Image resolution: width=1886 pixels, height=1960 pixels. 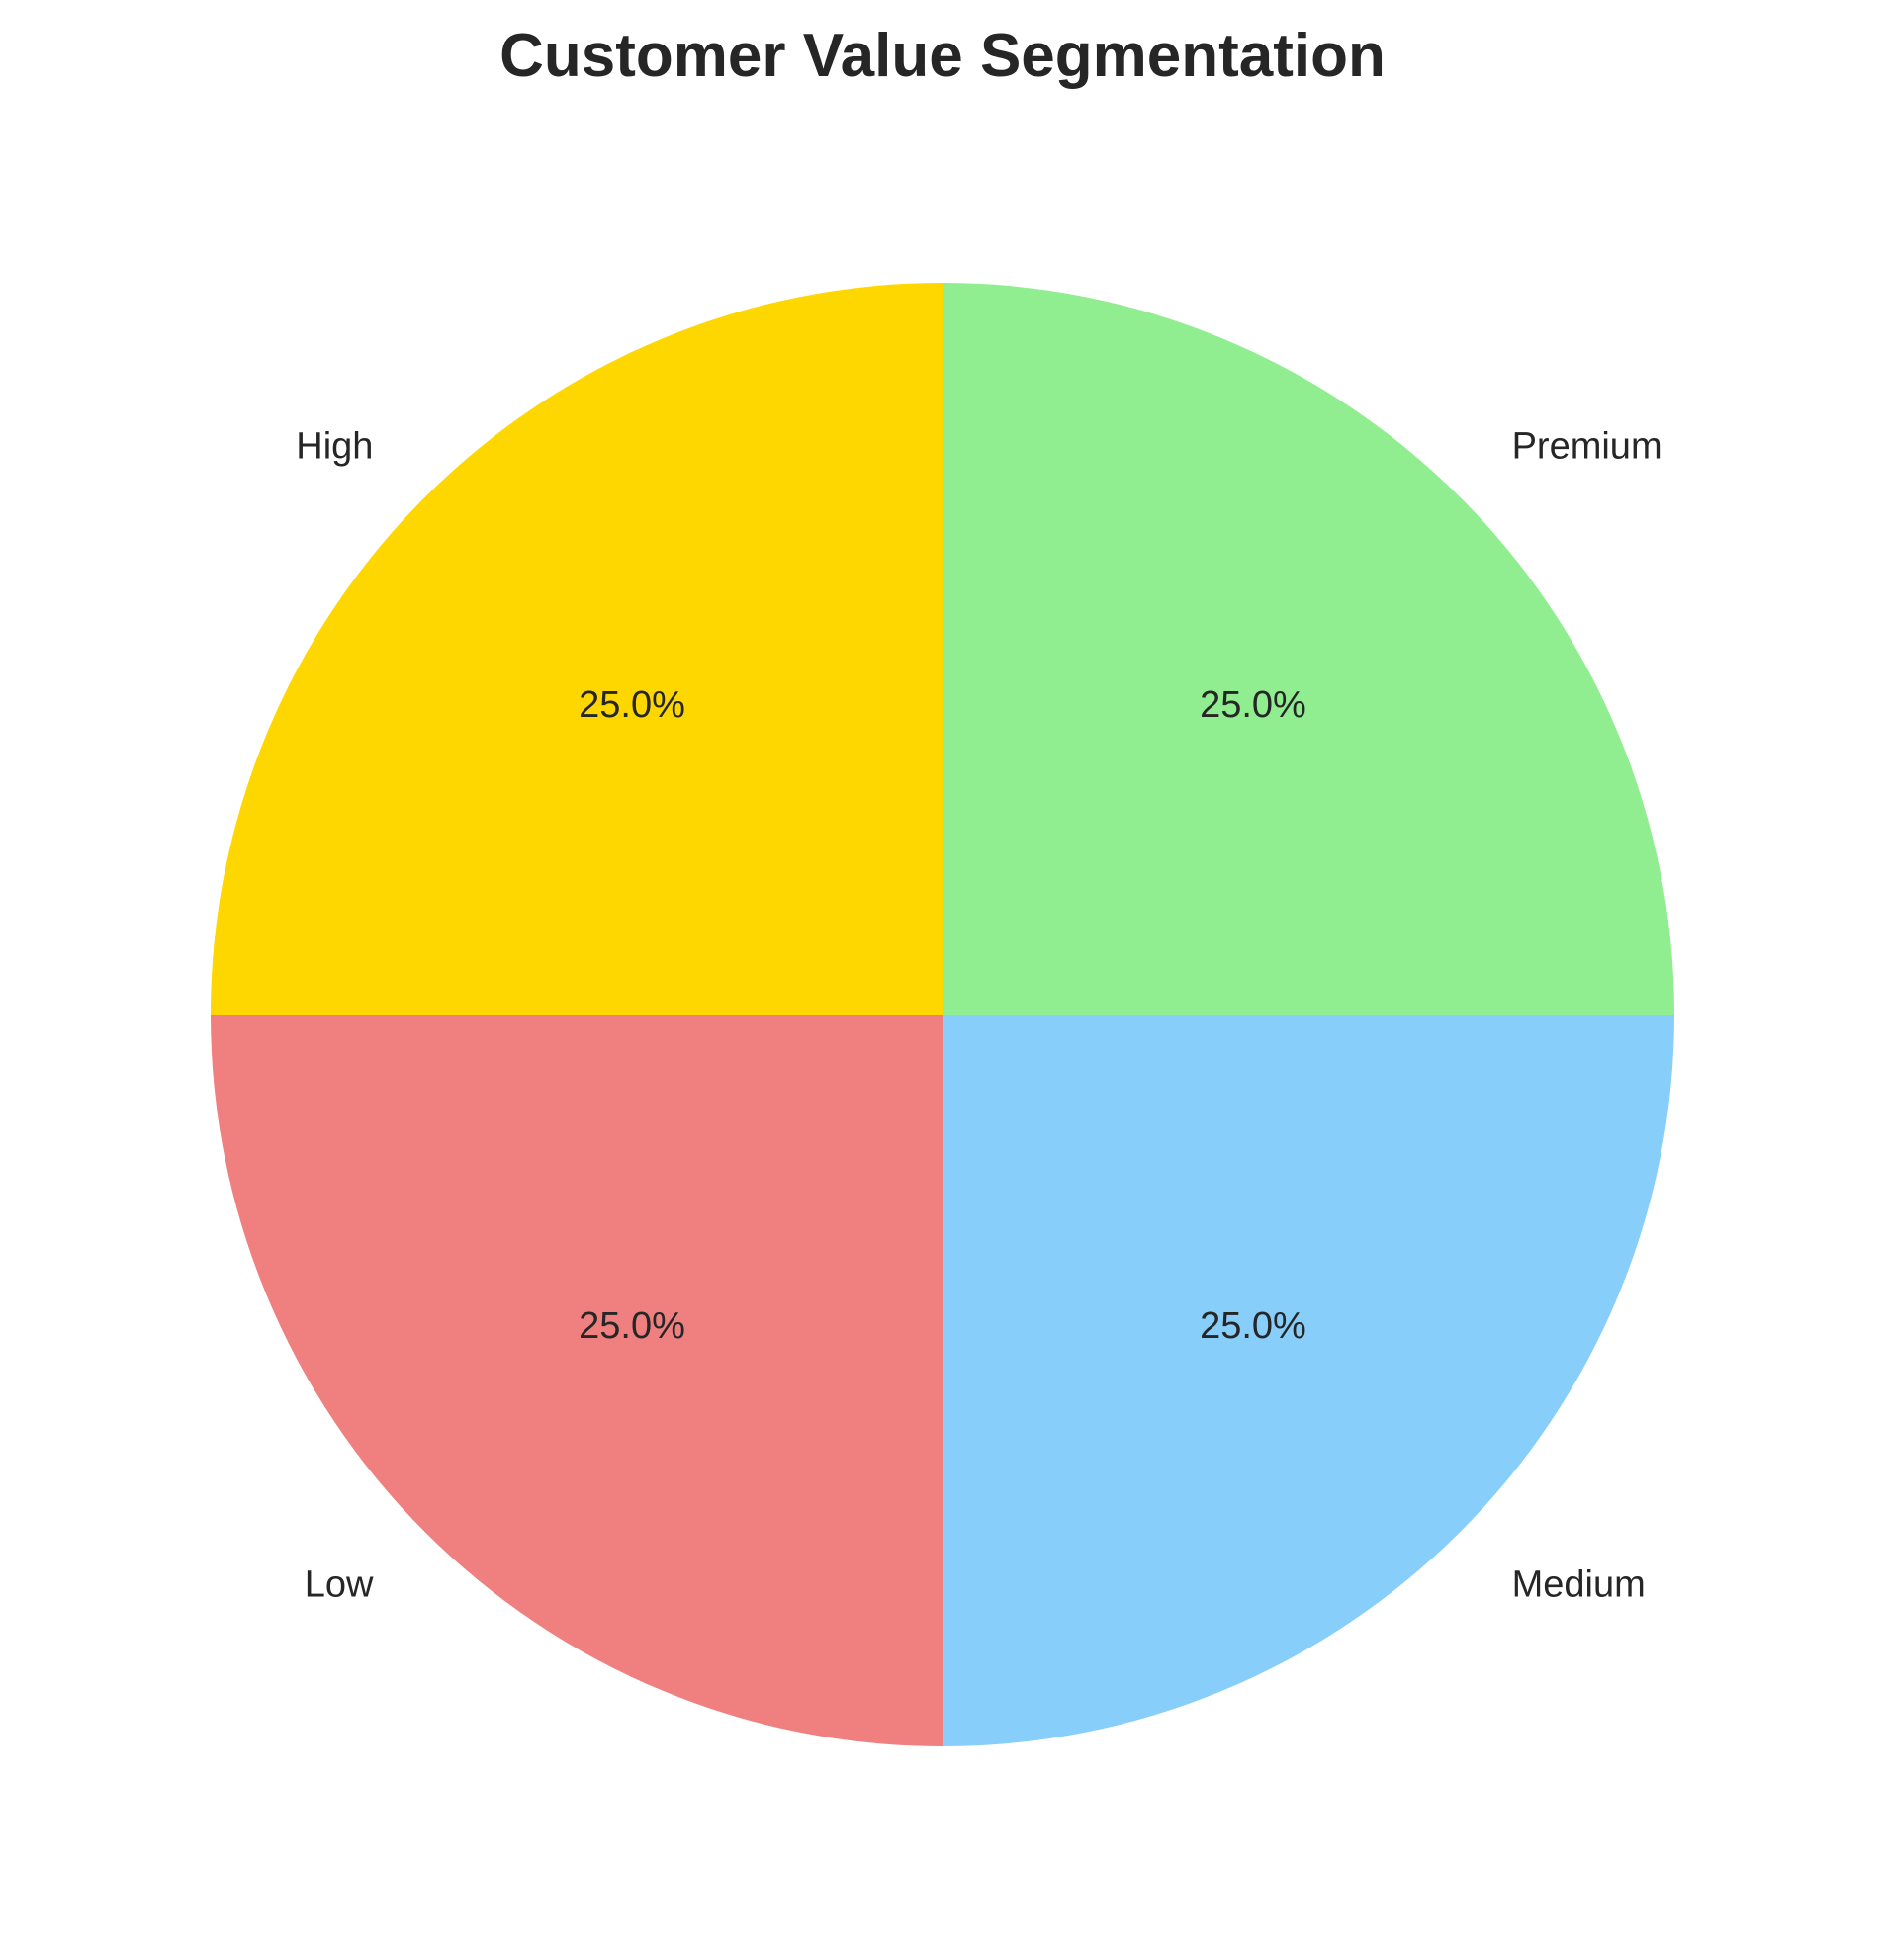 What do you see at coordinates (334, 446) in the screenshot?
I see `slice-label-high: High` at bounding box center [334, 446].